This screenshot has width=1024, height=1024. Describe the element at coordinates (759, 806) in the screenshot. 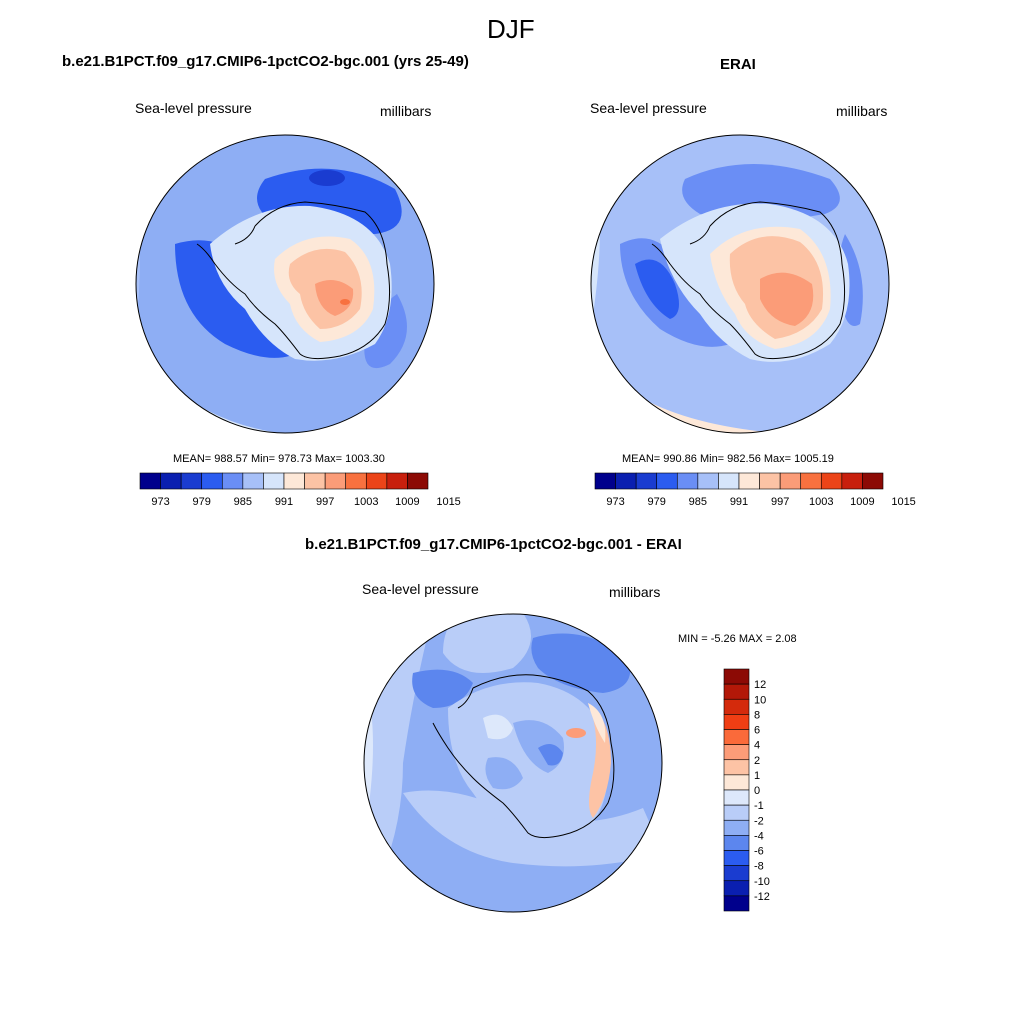

I see `colorbar-label: -1` at that location.